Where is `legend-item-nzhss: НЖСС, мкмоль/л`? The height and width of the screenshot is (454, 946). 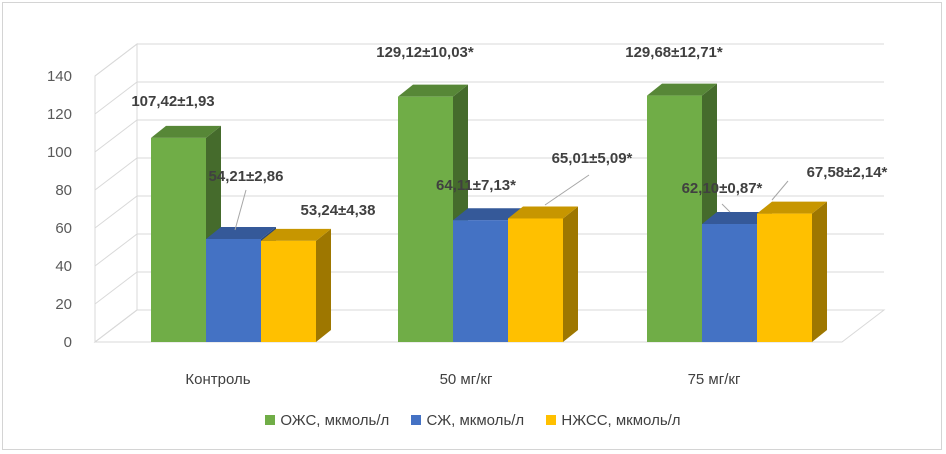
legend-item-nzhss: НЖСС, мкмоль/л is located at coordinates (613, 420).